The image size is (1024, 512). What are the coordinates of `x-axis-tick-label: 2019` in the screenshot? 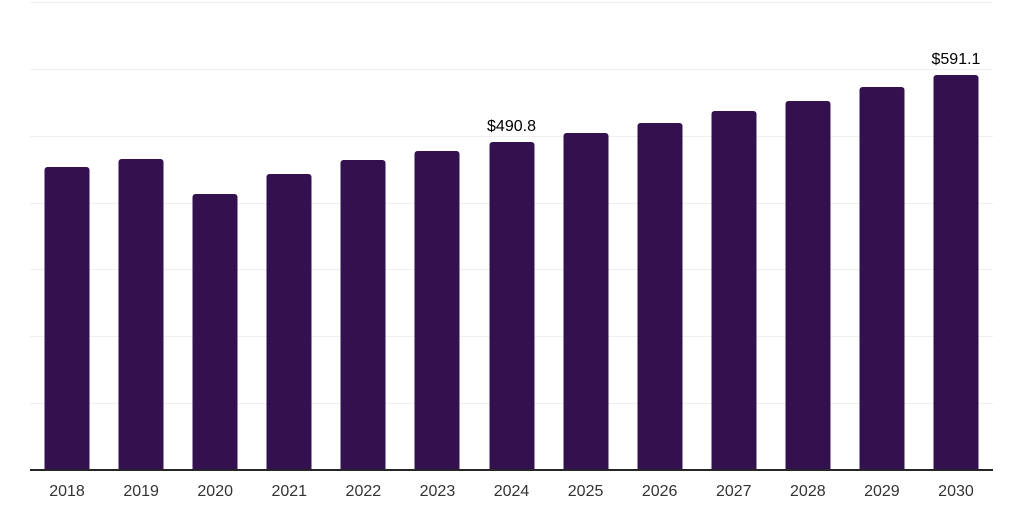 It's located at (141, 491).